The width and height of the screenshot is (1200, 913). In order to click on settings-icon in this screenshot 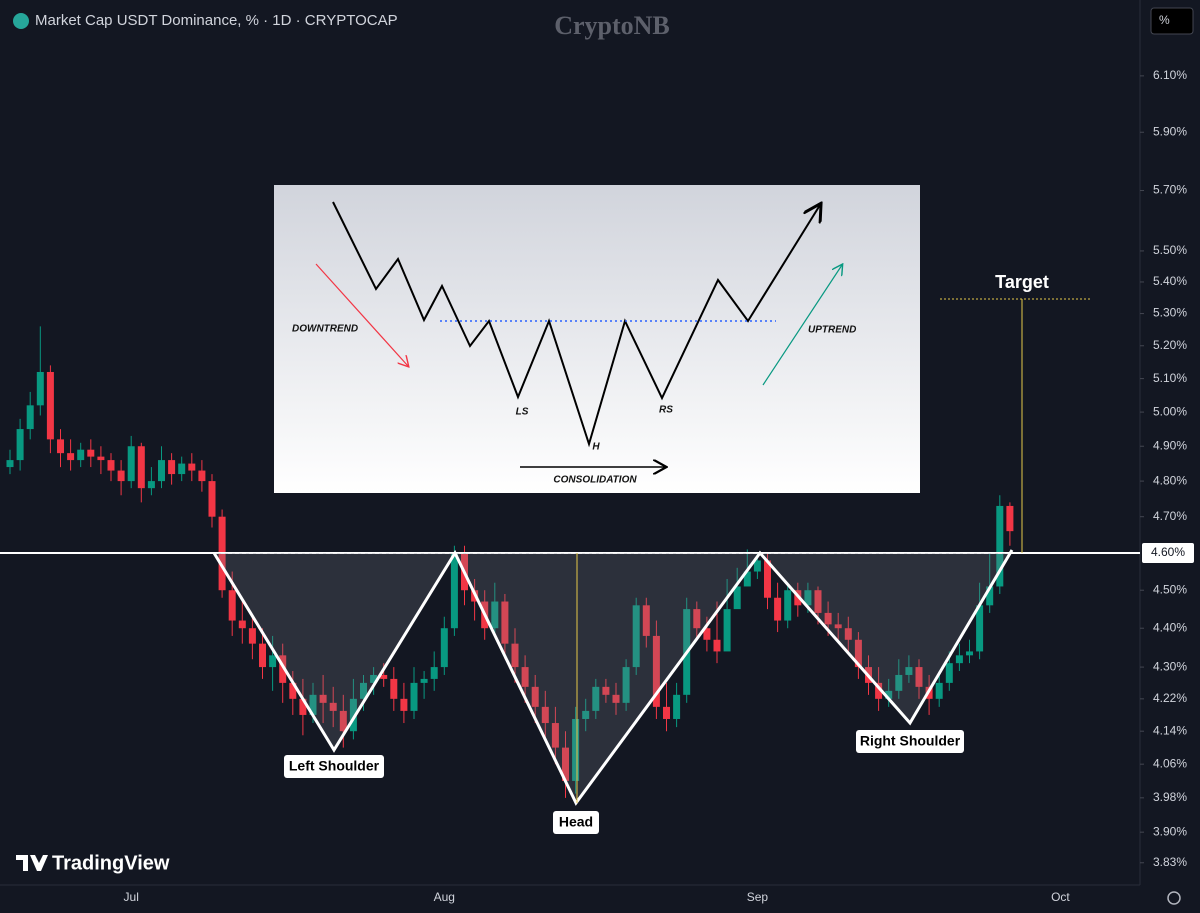, I will do `click(1174, 898)`.